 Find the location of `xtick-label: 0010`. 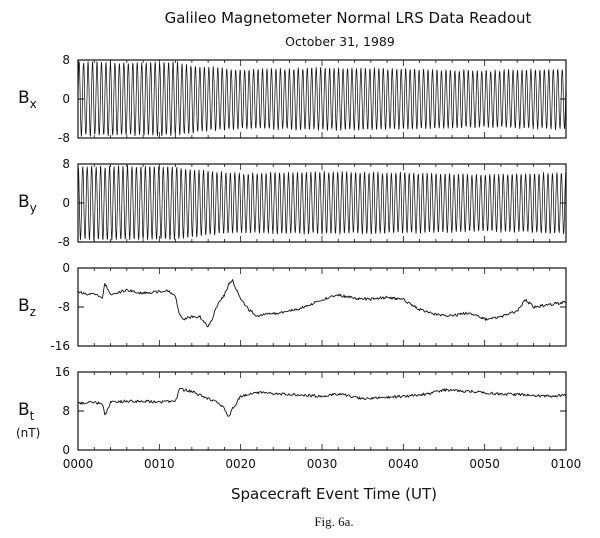

xtick-label: 0010 is located at coordinates (159, 464).